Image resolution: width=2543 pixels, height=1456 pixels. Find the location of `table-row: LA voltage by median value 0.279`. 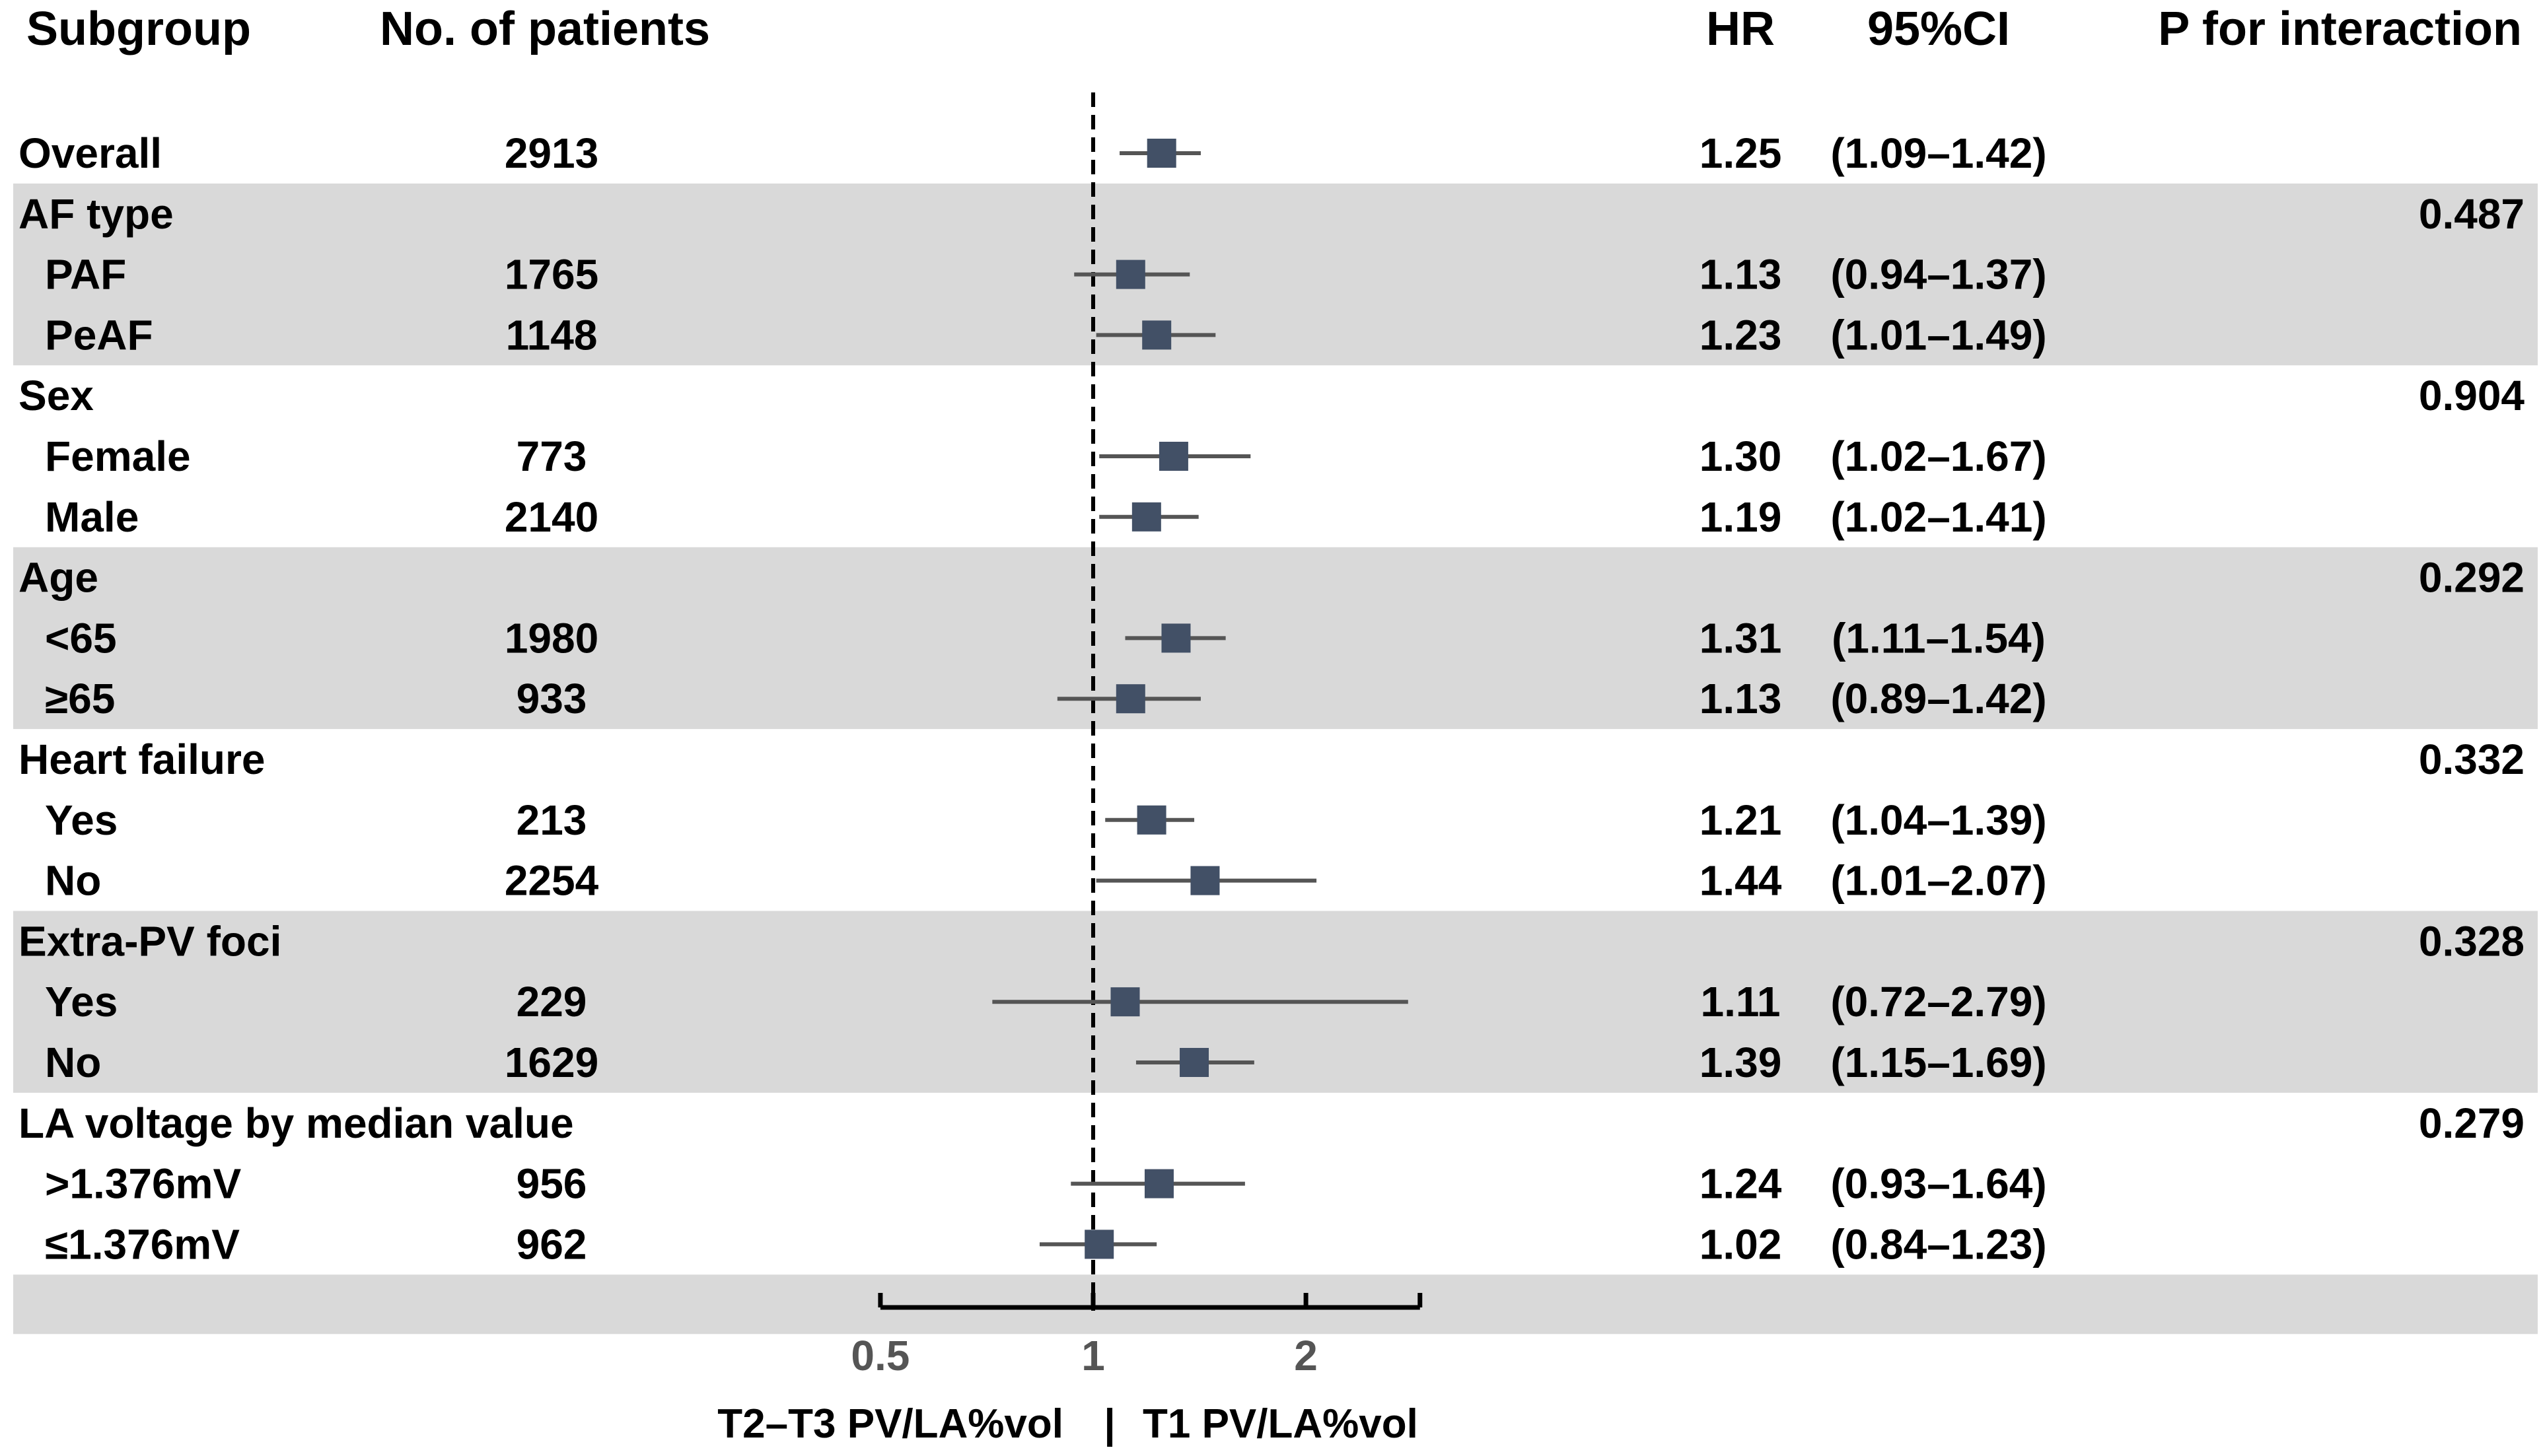

table-row: LA voltage by median value 0.279 is located at coordinates (1271, 1123).